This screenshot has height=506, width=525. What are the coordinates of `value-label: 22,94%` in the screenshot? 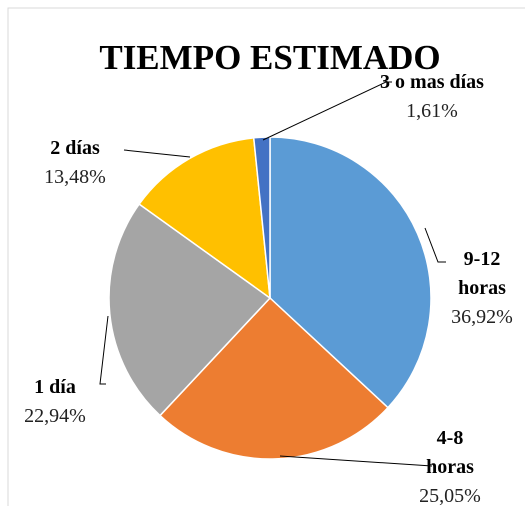 It's located at (55, 416).